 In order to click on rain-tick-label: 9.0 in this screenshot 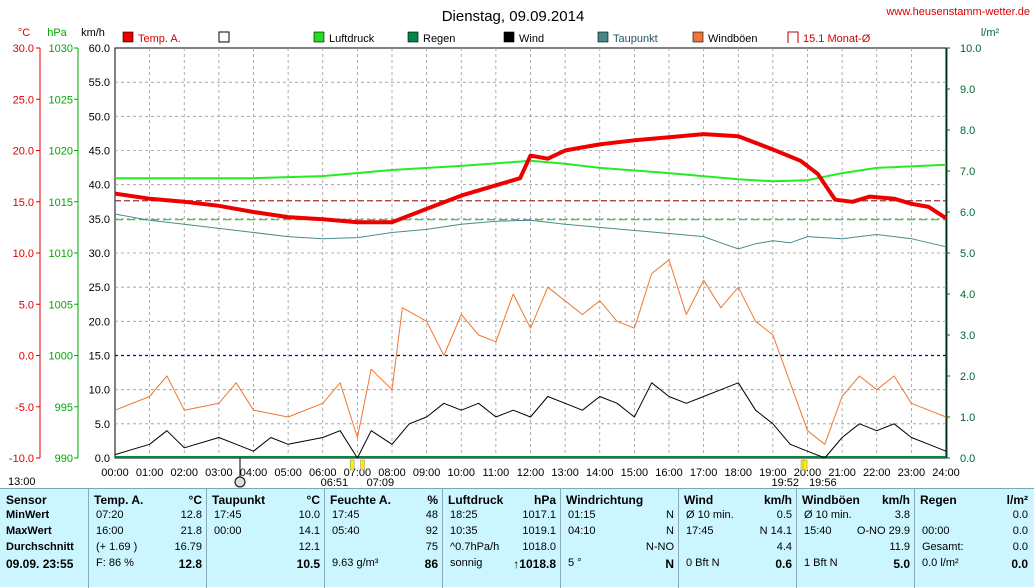, I will do `click(967, 90)`.